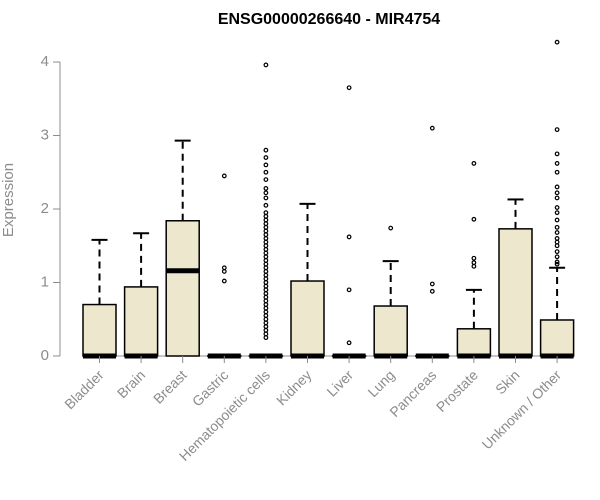 This screenshot has width=600, height=500. What do you see at coordinates (45, 134) in the screenshot?
I see `y-tick-label: 3` at bounding box center [45, 134].